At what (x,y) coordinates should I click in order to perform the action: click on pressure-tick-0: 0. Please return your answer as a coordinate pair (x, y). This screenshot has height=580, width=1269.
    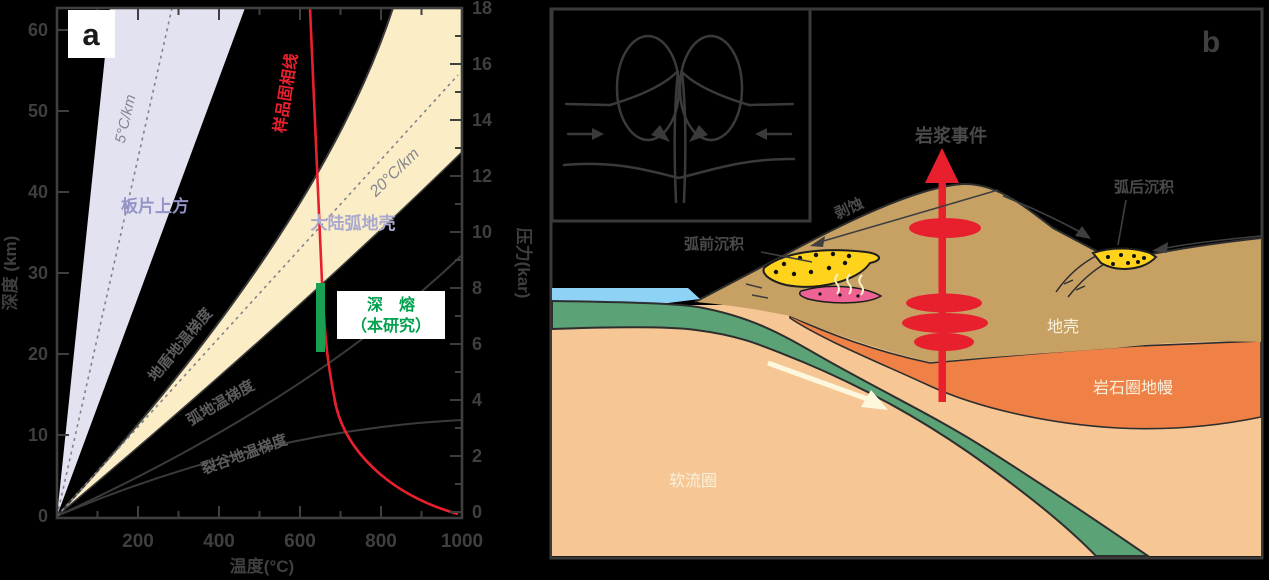
    Looking at the image, I should click on (477, 512).